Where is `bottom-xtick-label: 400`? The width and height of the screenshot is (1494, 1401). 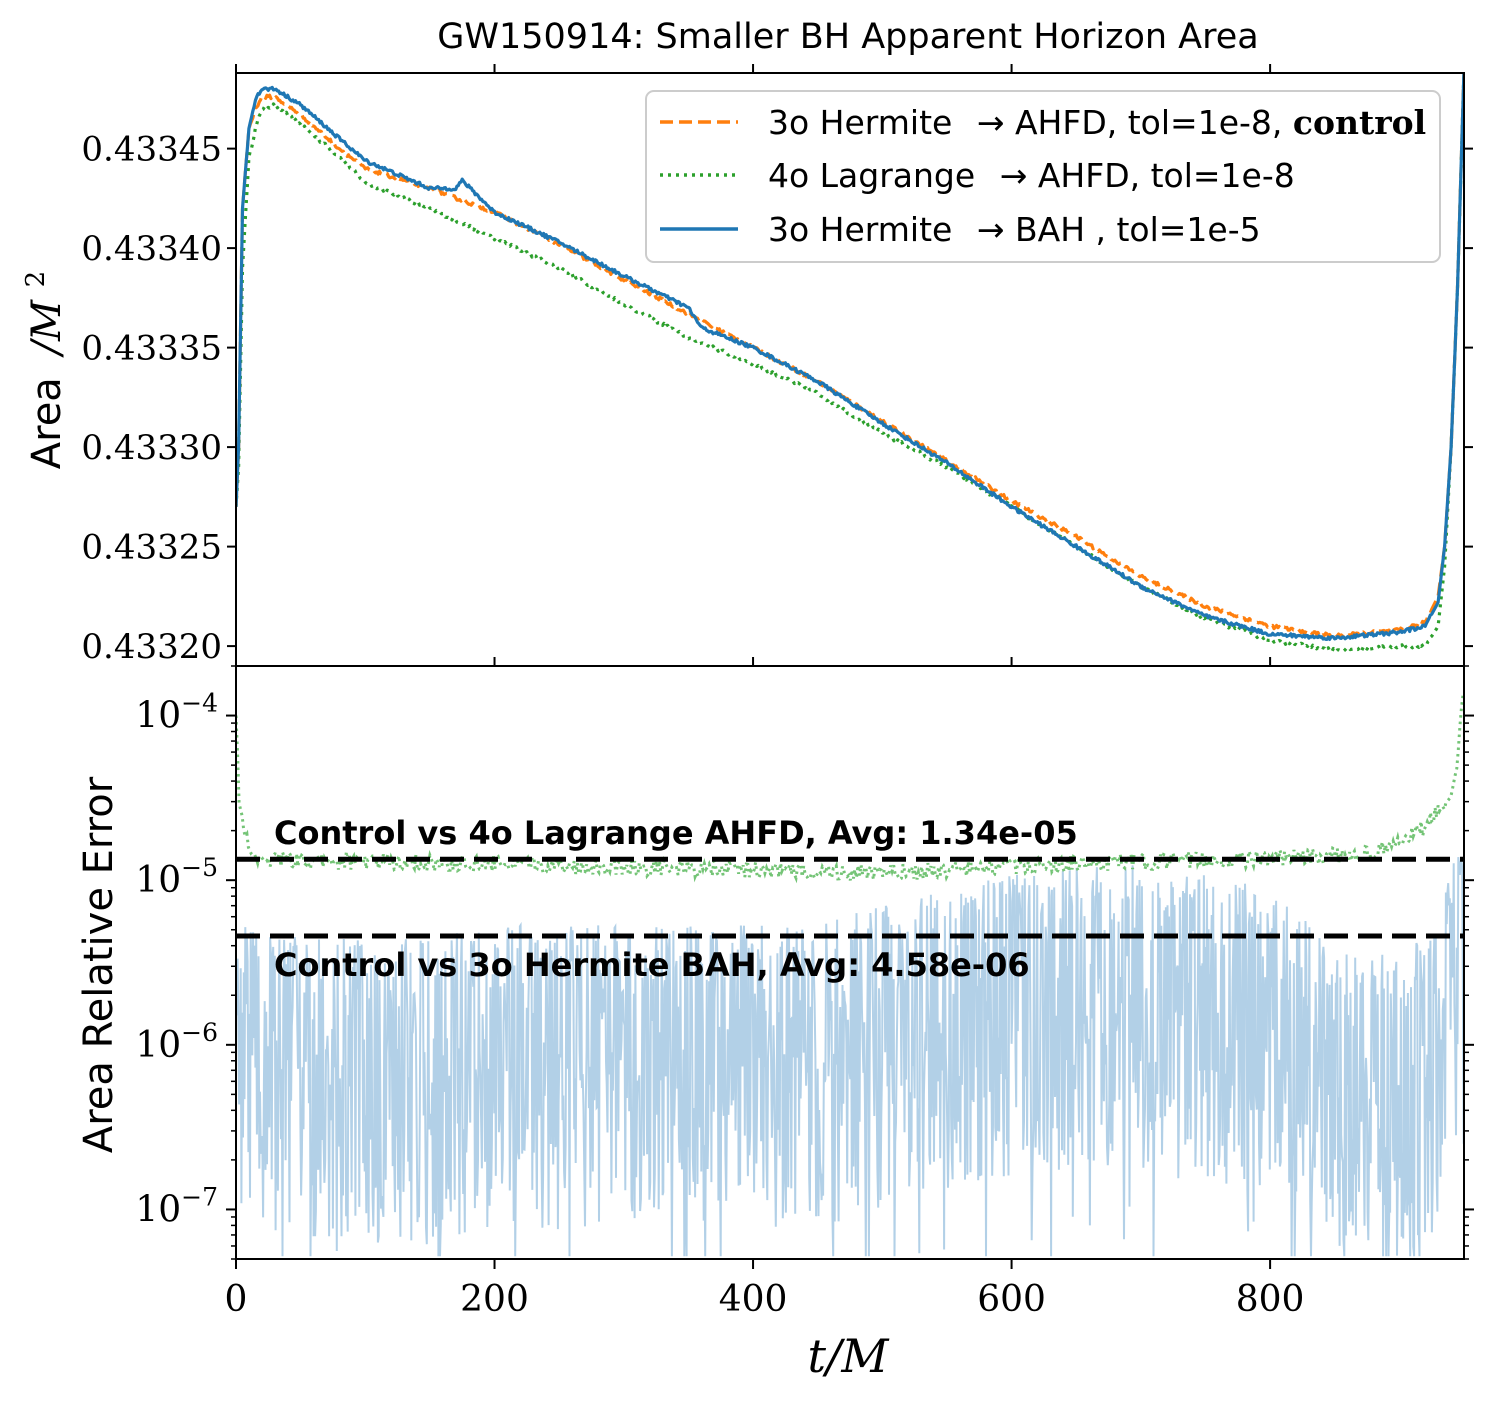 bottom-xtick-label: 400 is located at coordinates (753, 1299).